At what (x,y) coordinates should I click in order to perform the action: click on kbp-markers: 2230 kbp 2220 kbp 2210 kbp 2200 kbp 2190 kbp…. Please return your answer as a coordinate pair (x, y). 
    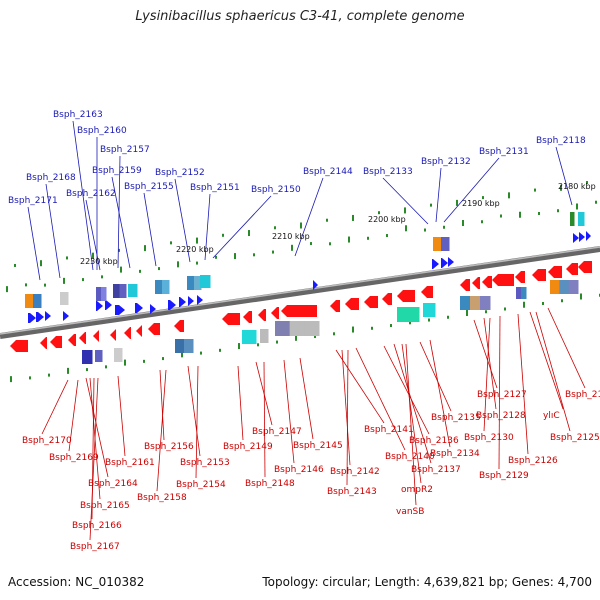
    Looking at the image, I should click on (338, 224).